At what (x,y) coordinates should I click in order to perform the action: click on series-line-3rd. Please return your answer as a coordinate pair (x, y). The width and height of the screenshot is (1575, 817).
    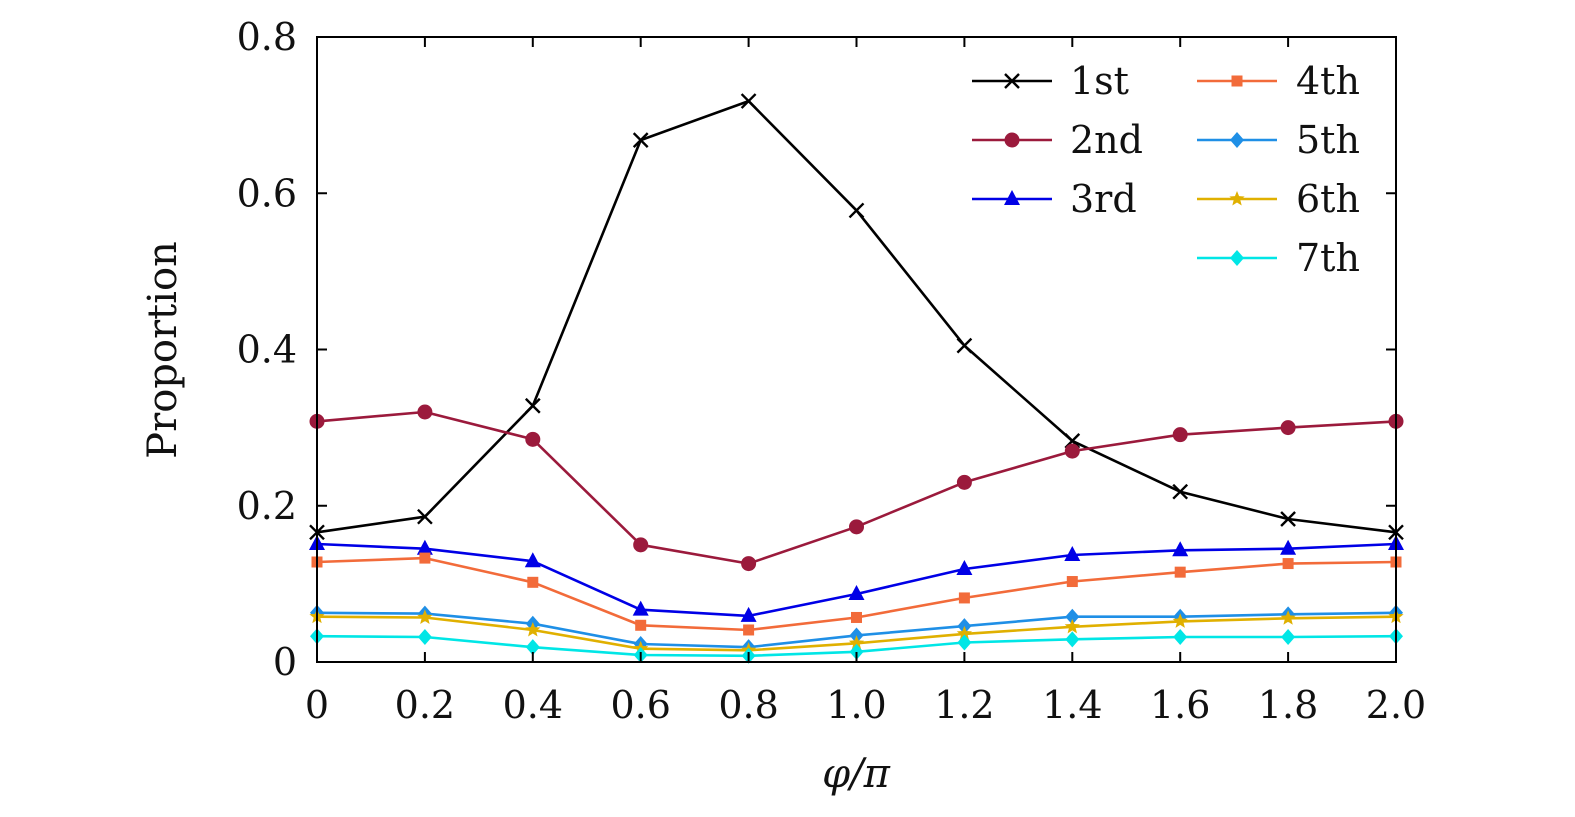
    Looking at the image, I should click on (856, 580).